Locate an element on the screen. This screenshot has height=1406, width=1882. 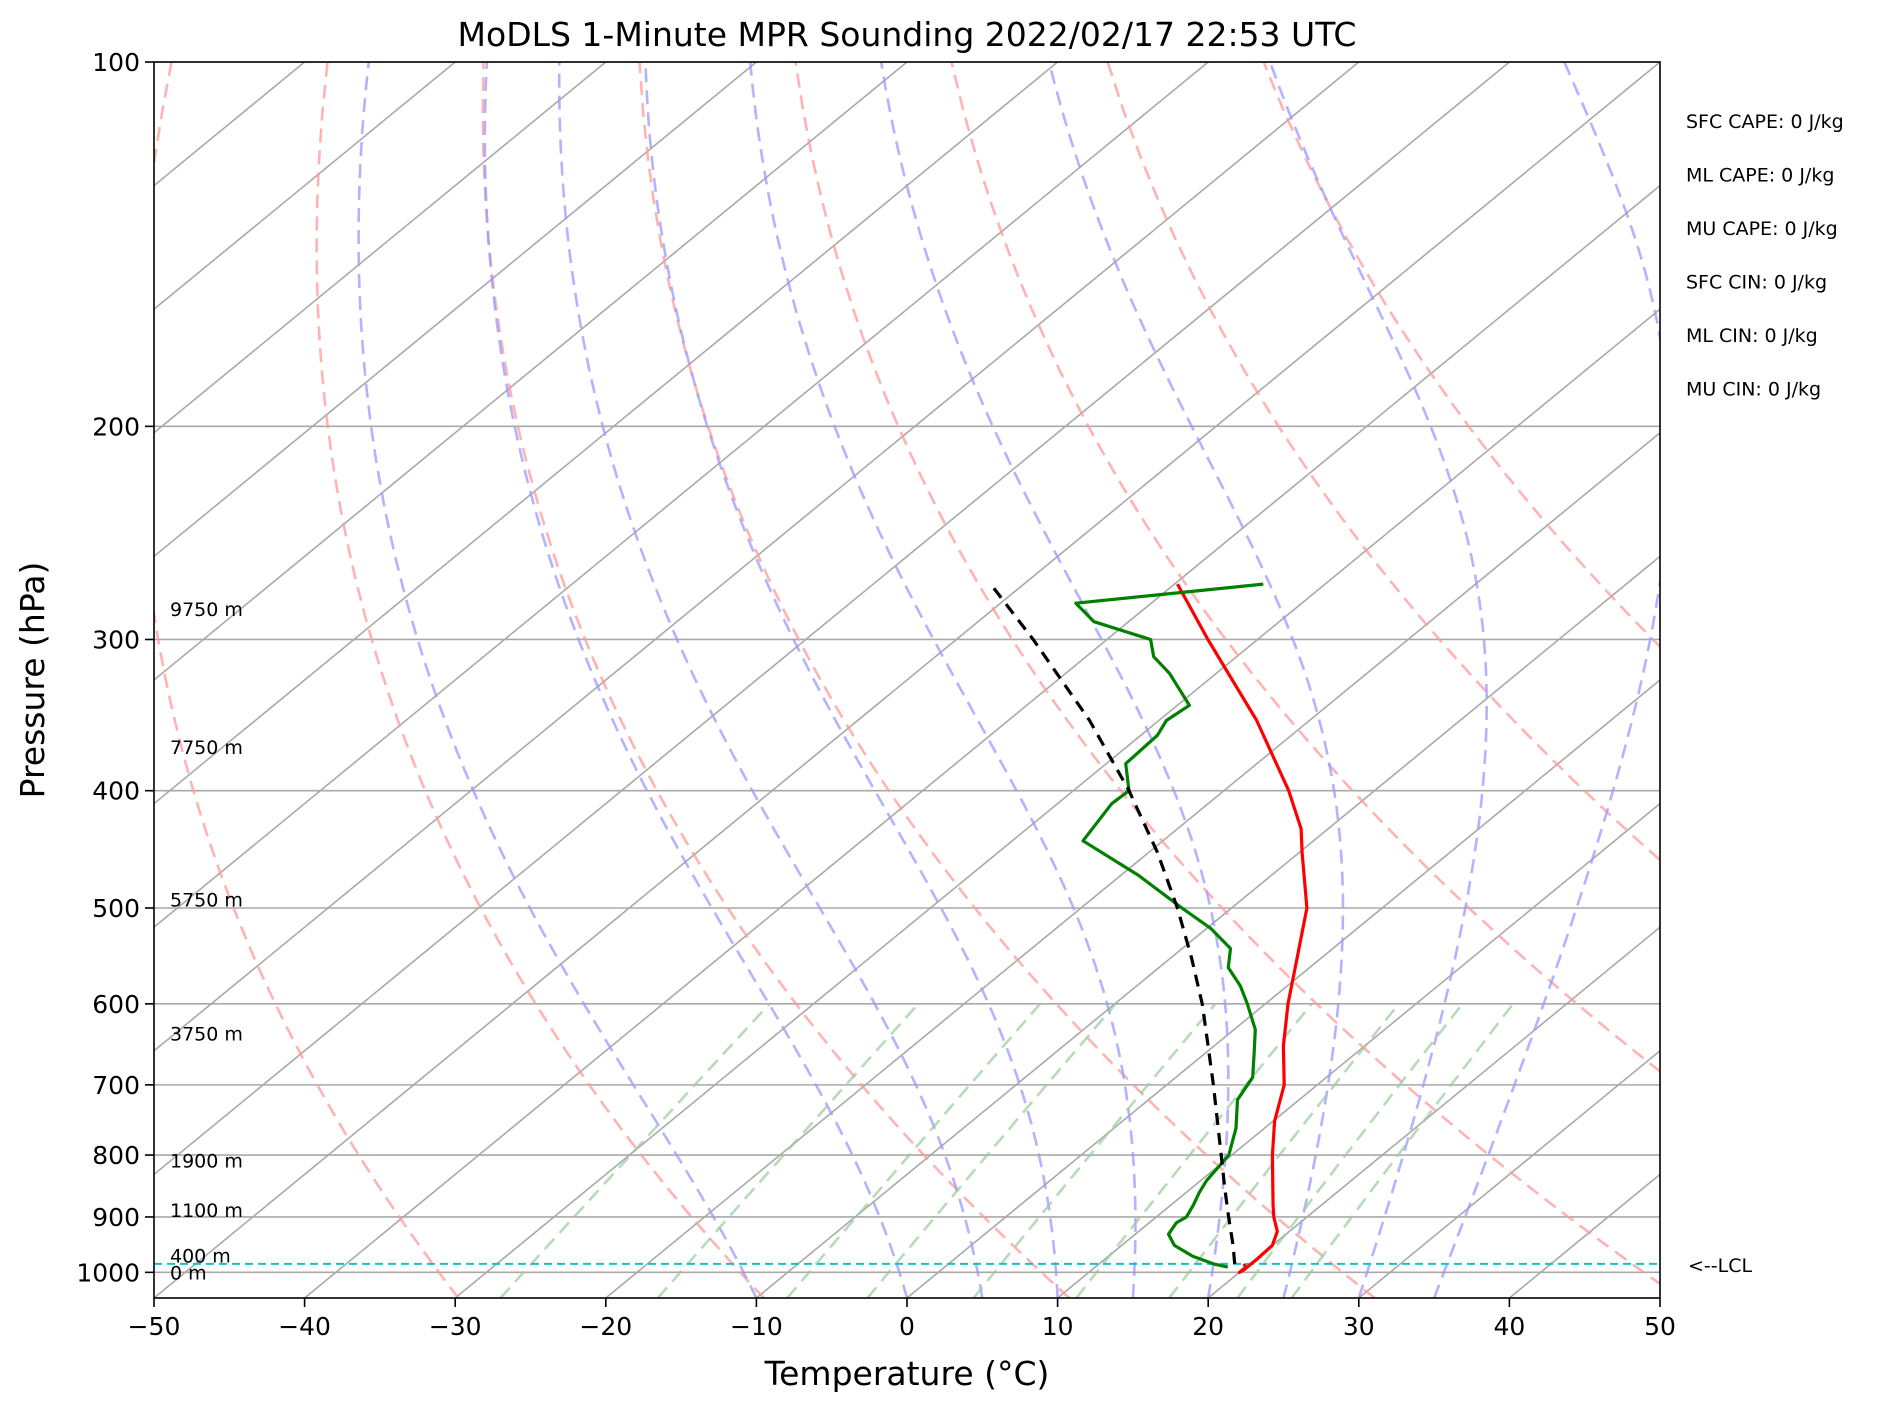
x-tick-label: 10 is located at coordinates (1058, 1326).